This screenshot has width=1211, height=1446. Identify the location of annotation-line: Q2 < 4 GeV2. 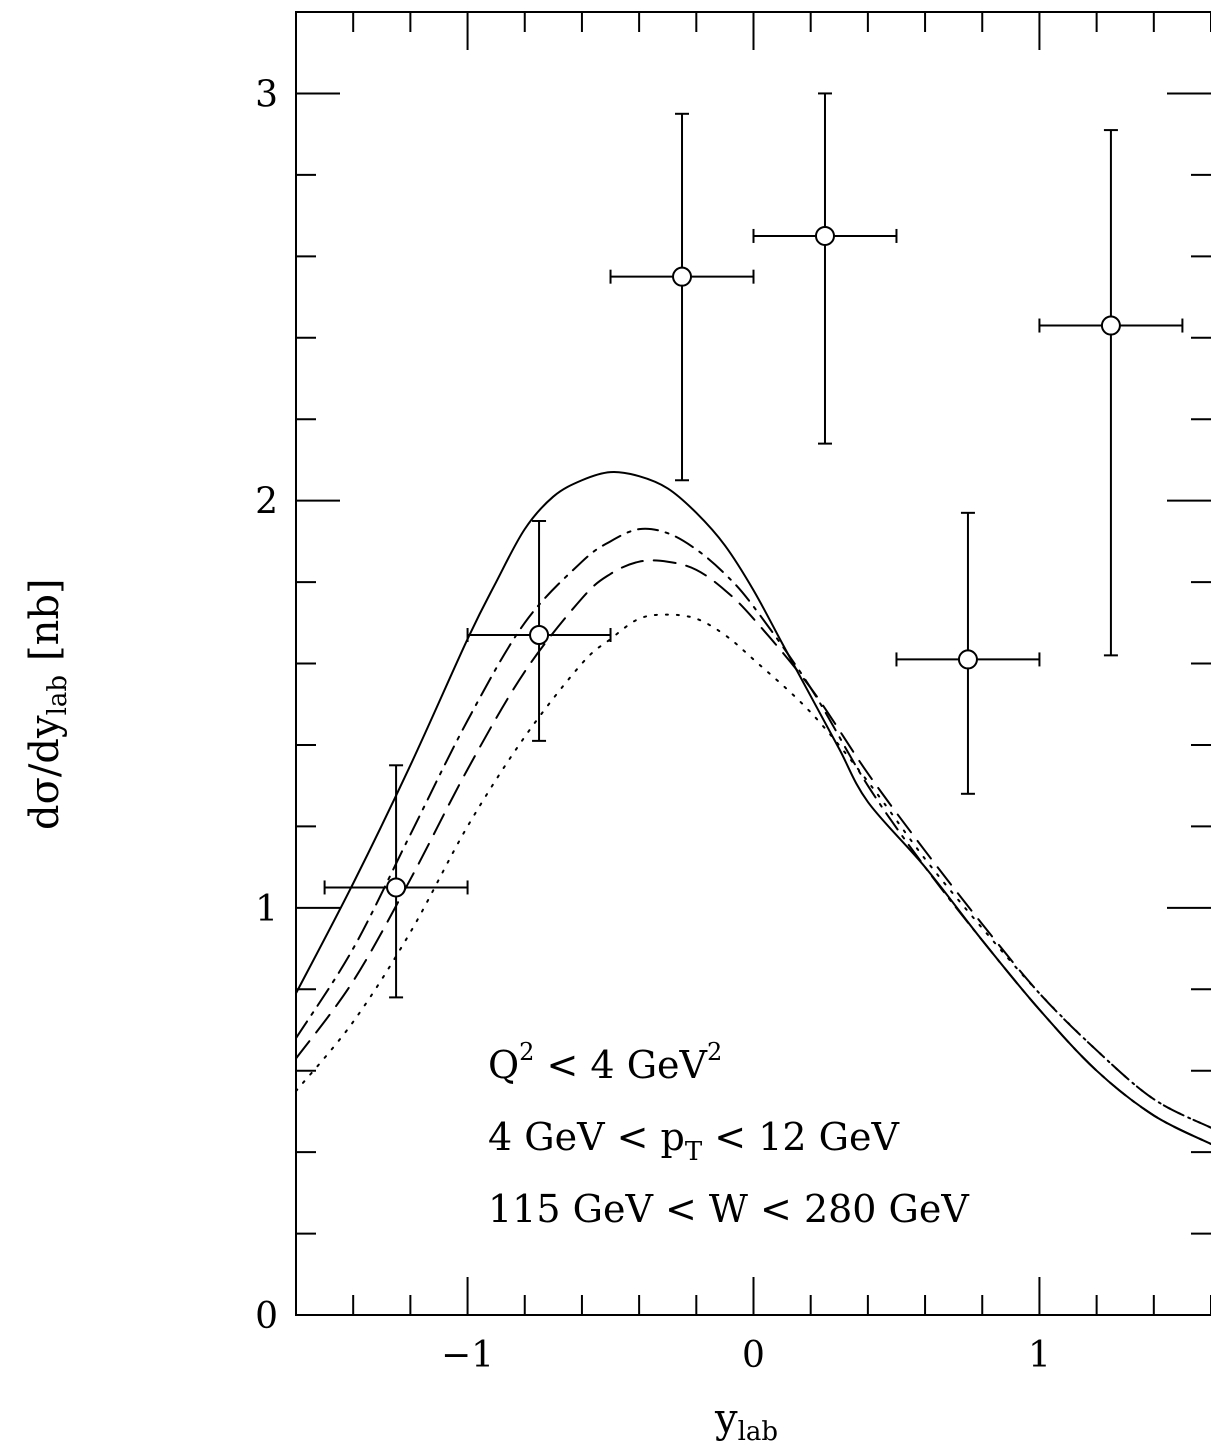
(605, 1062).